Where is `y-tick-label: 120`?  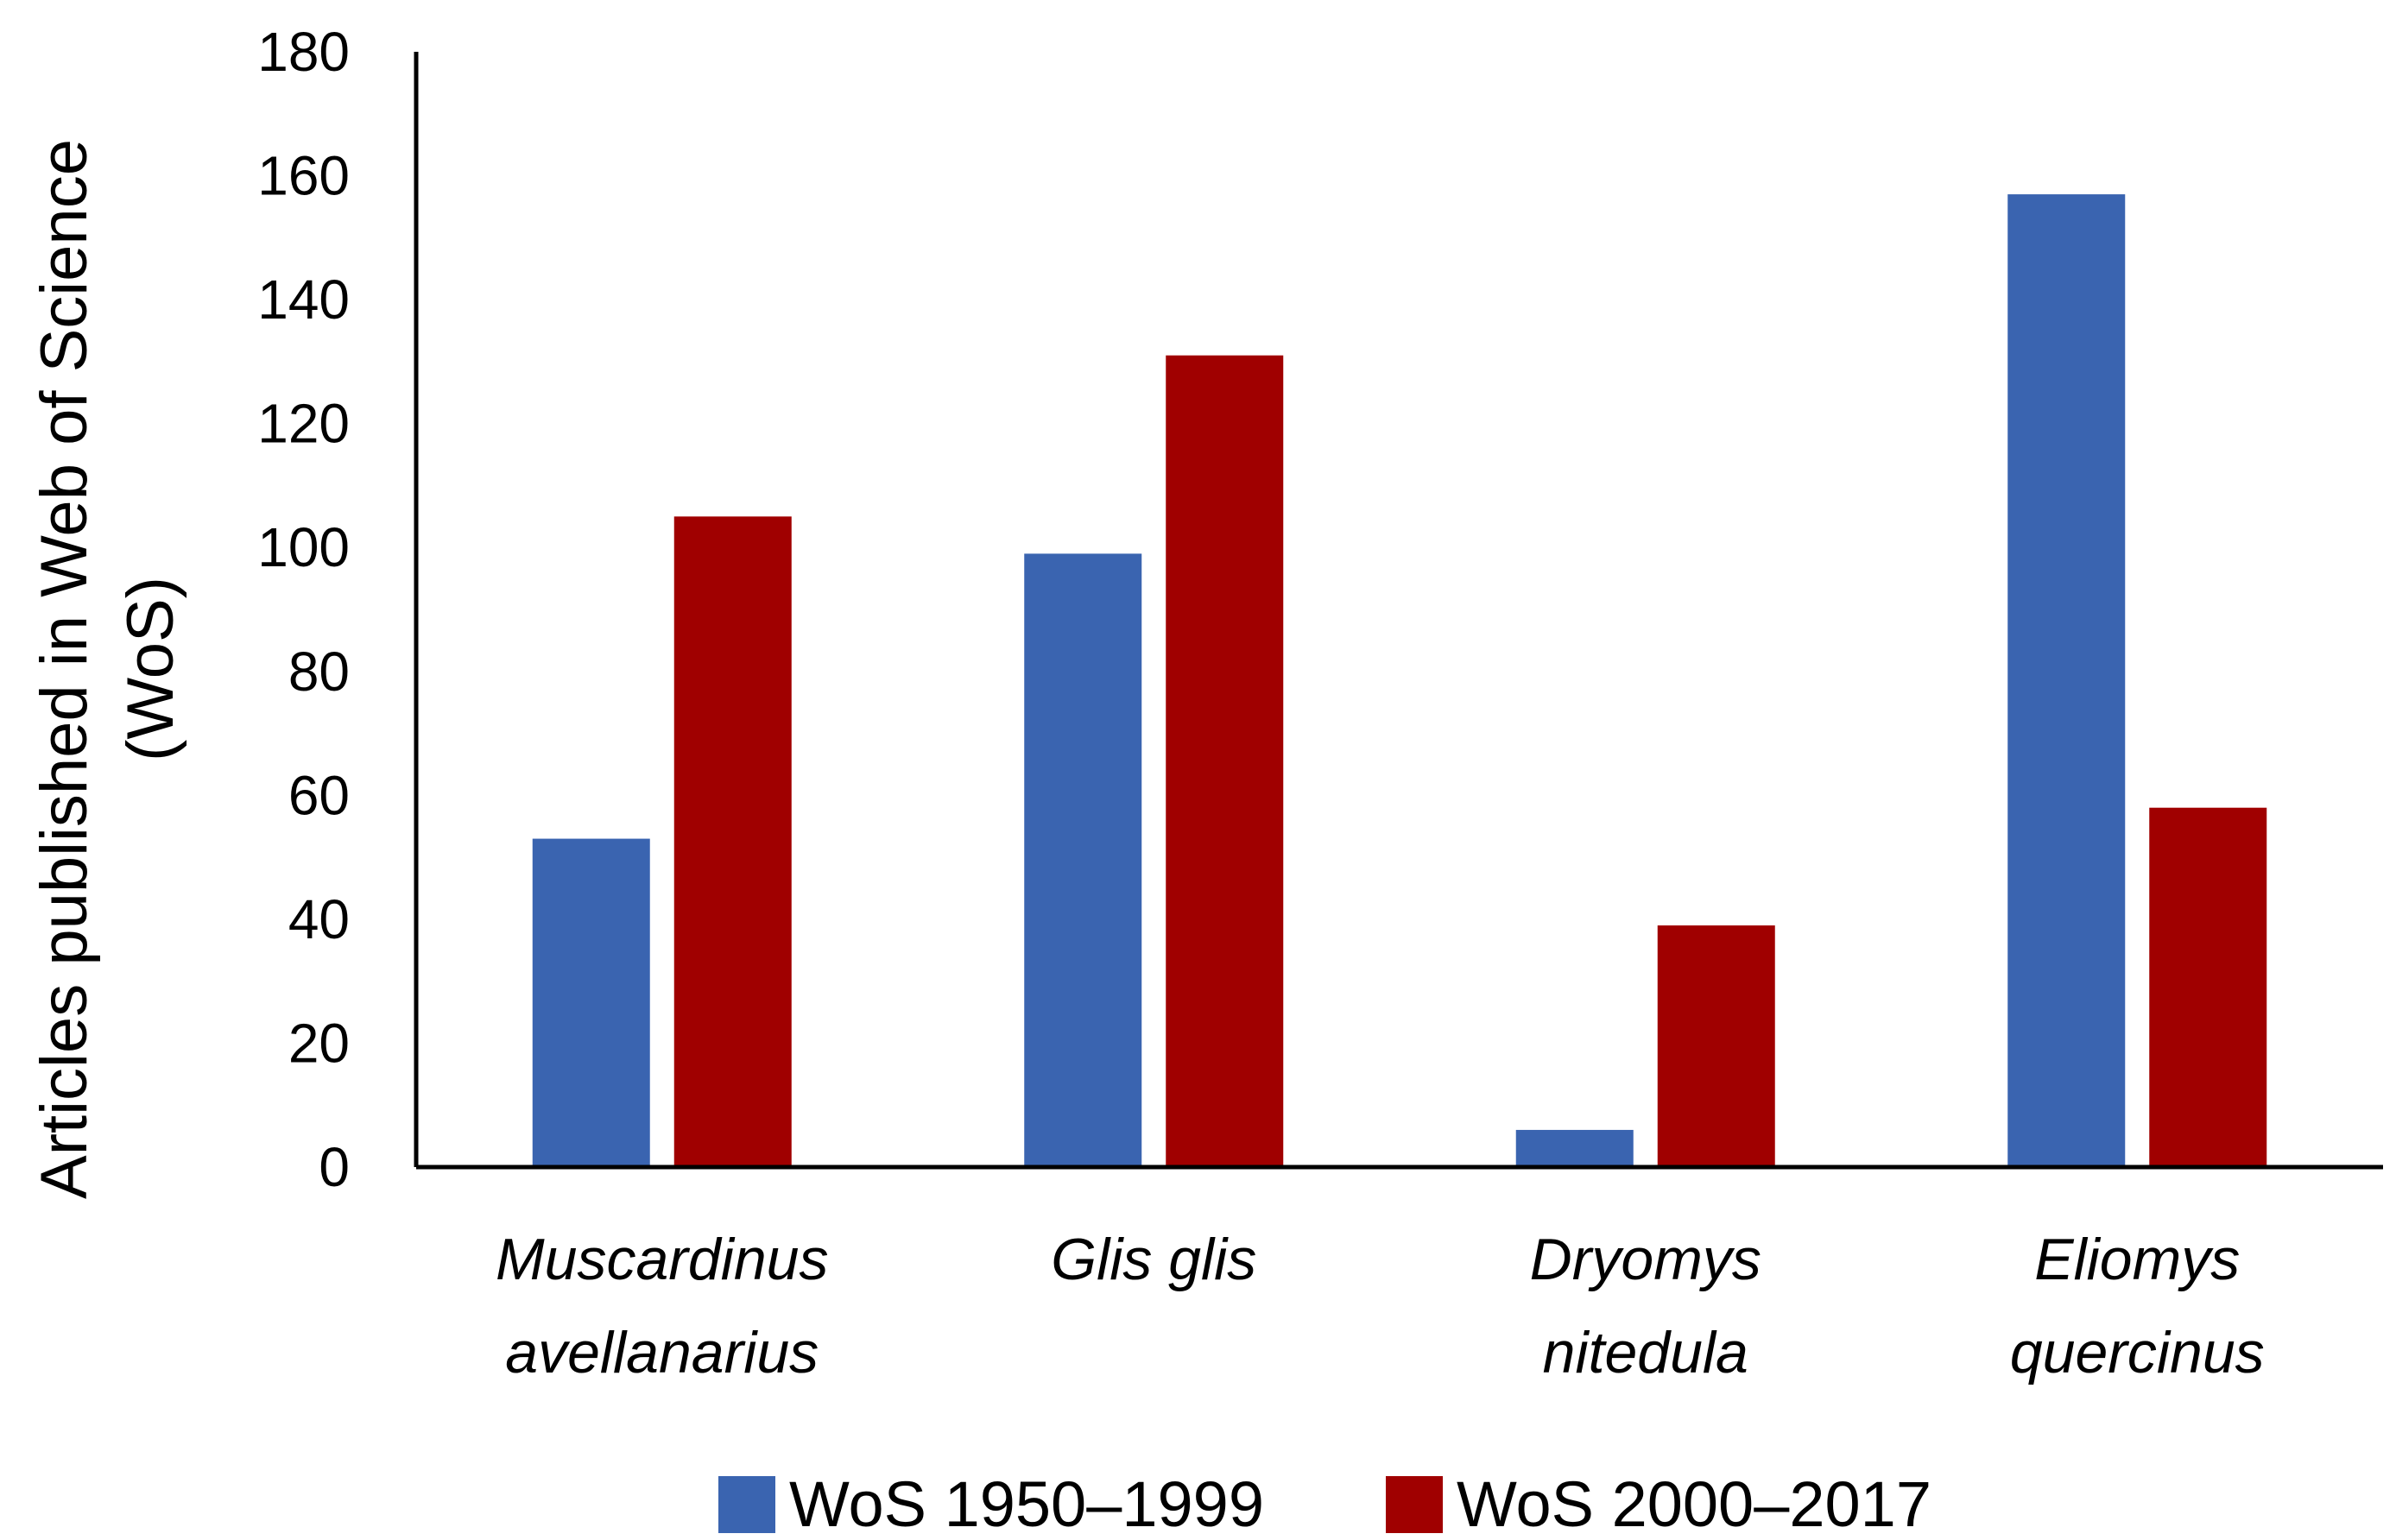
y-tick-label: 120 is located at coordinates (303, 424).